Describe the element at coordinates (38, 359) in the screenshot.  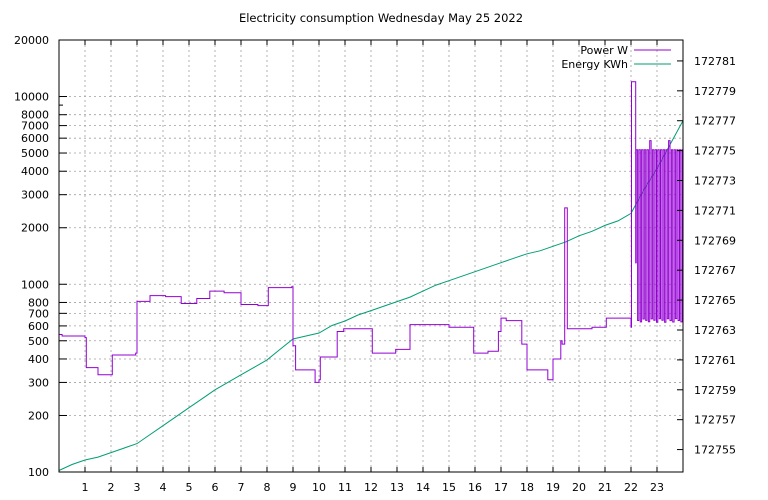
I see `y-tick-label: 400` at that location.